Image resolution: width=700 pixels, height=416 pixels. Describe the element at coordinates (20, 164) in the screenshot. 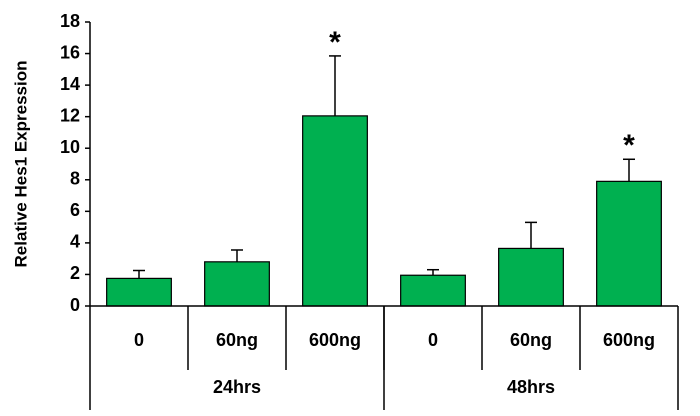

I see `y-axis-label: Relative Hes1 Expression` at that location.